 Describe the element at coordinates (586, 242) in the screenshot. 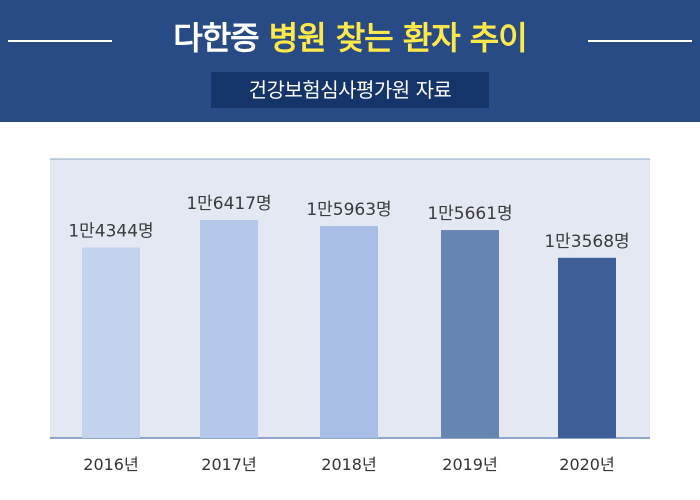

I see `data-label-4: 1만3568명` at that location.